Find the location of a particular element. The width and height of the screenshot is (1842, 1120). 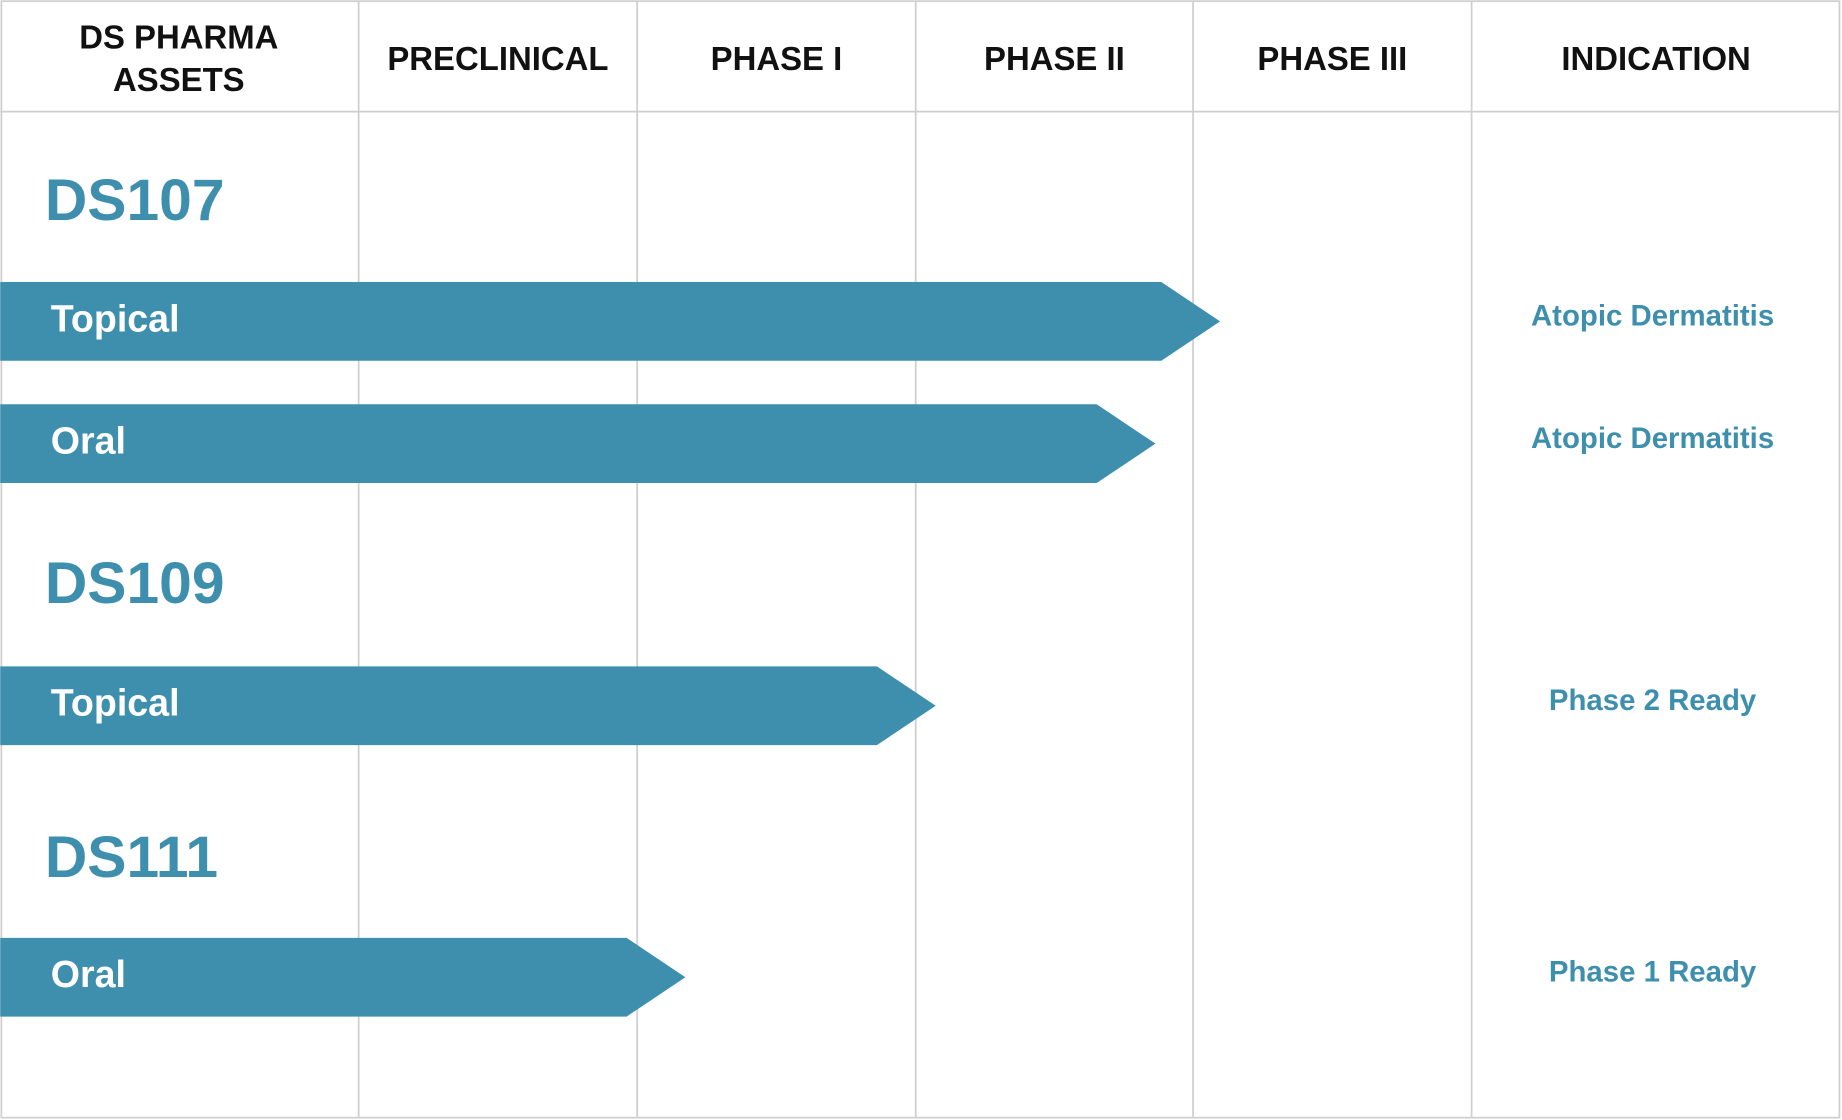

asset-name: DS109 is located at coordinates (135, 583).